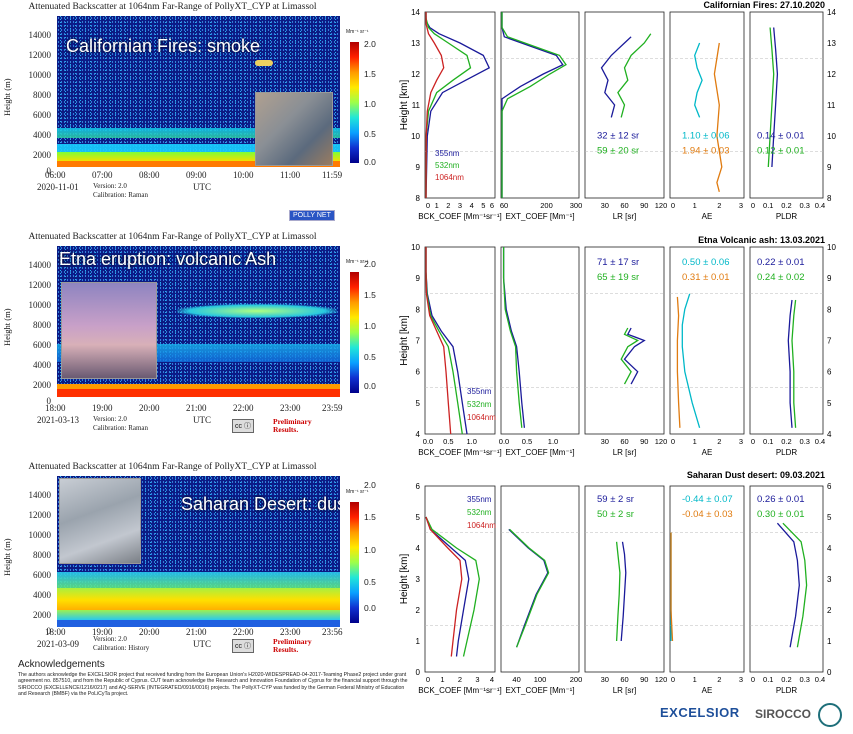 The image size is (853, 734). Describe the element at coordinates (539, 216) in the screenshot. I see `x-axis-label: EXT_COEF [Mm⁻¹]` at that location.